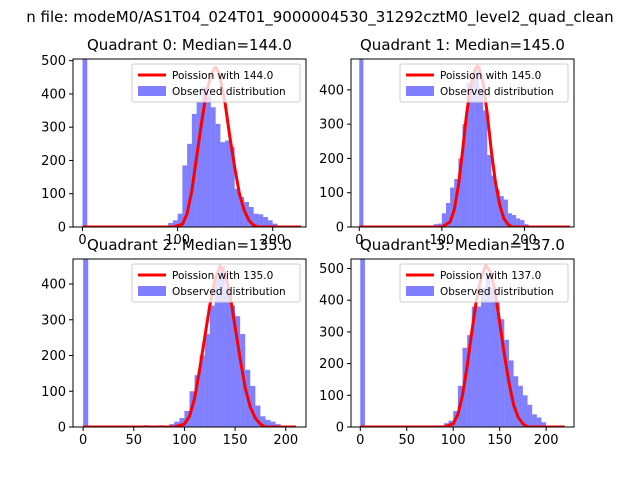 The image size is (640, 480). I want to click on x-tick-label: 0, so click(82, 240).